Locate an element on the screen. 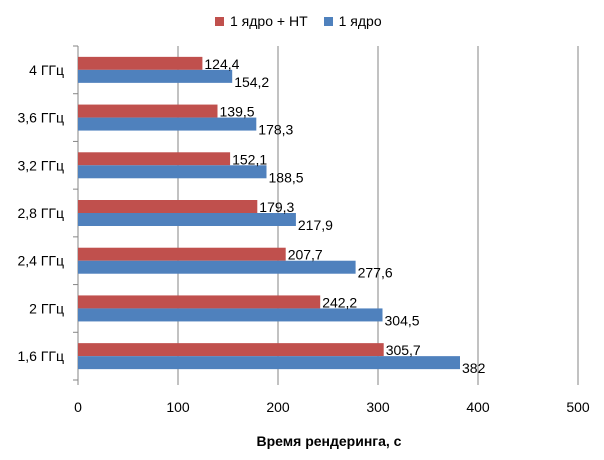  data-label-ht-5: 139,5 is located at coordinates (237, 112).